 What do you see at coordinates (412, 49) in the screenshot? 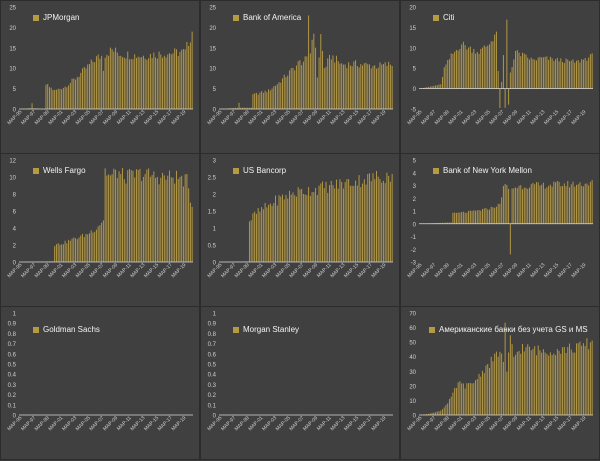
I see `y-tick-label: 10` at bounding box center [412, 49].